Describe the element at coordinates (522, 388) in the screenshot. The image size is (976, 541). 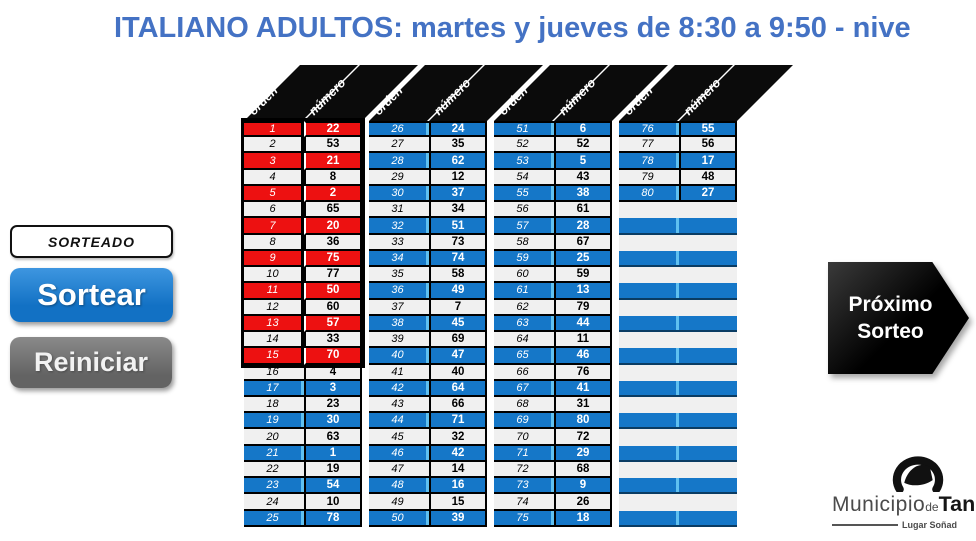
I see `orden-cell: 67` at that location.